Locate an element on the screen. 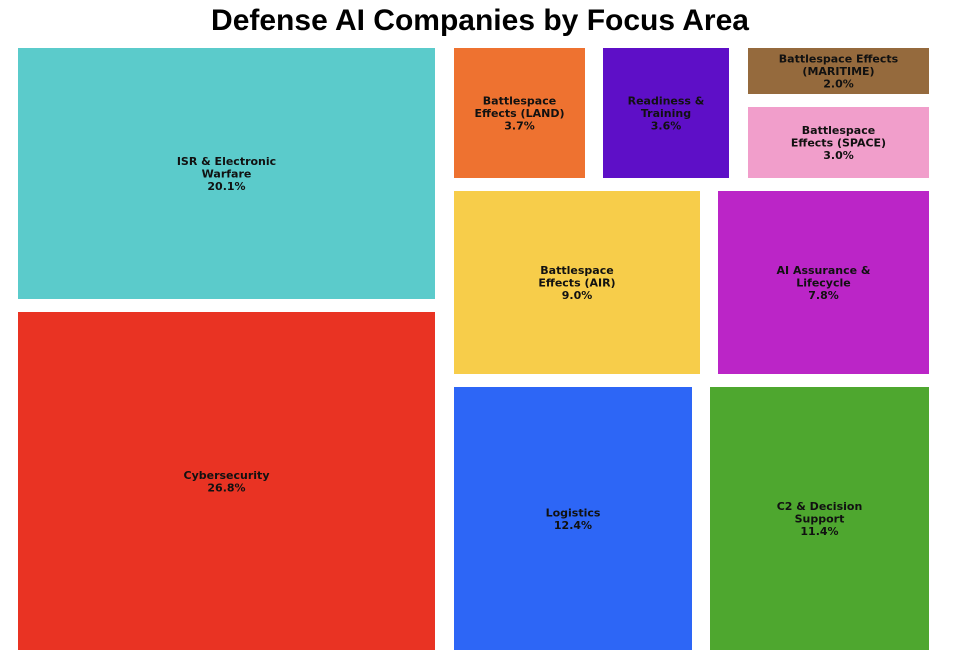  treemap-category-label: Lifecycle is located at coordinates (823, 283).